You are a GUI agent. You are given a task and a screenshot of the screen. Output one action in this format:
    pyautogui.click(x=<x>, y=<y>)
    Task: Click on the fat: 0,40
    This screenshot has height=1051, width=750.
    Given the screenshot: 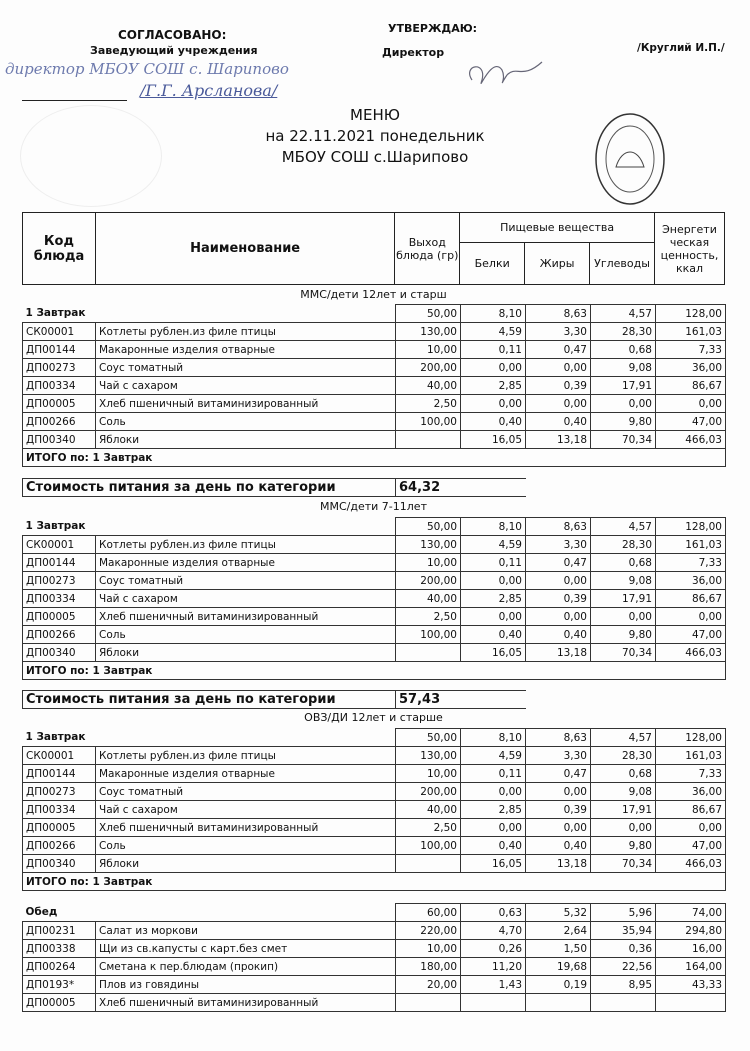 What is the action you would take?
    pyautogui.click(x=558, y=634)
    